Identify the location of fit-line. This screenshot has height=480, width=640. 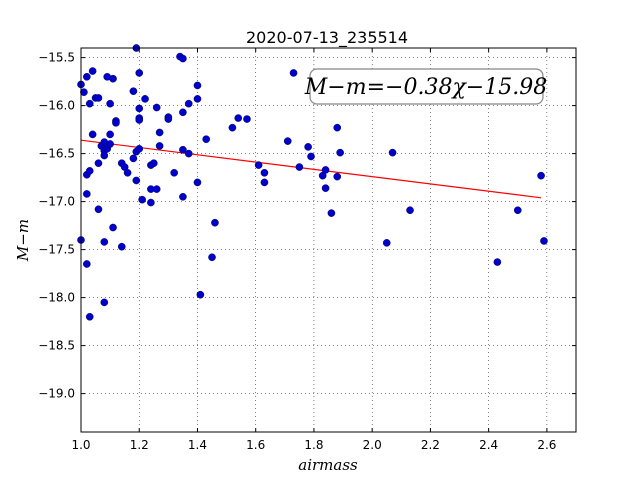
(311, 169).